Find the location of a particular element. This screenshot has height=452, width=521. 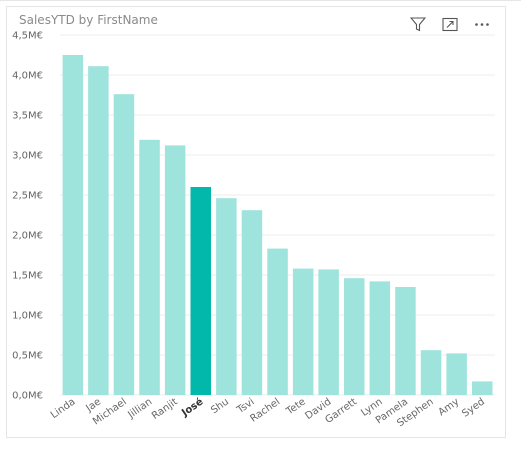

x-tick-label: Jillian is located at coordinates (139, 408).